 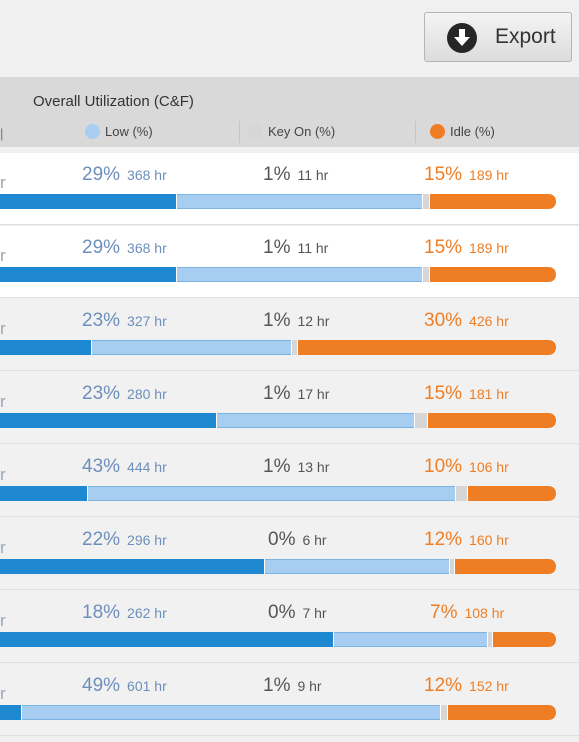 I want to click on low-value: 22% 296 hr, so click(x=124, y=539).